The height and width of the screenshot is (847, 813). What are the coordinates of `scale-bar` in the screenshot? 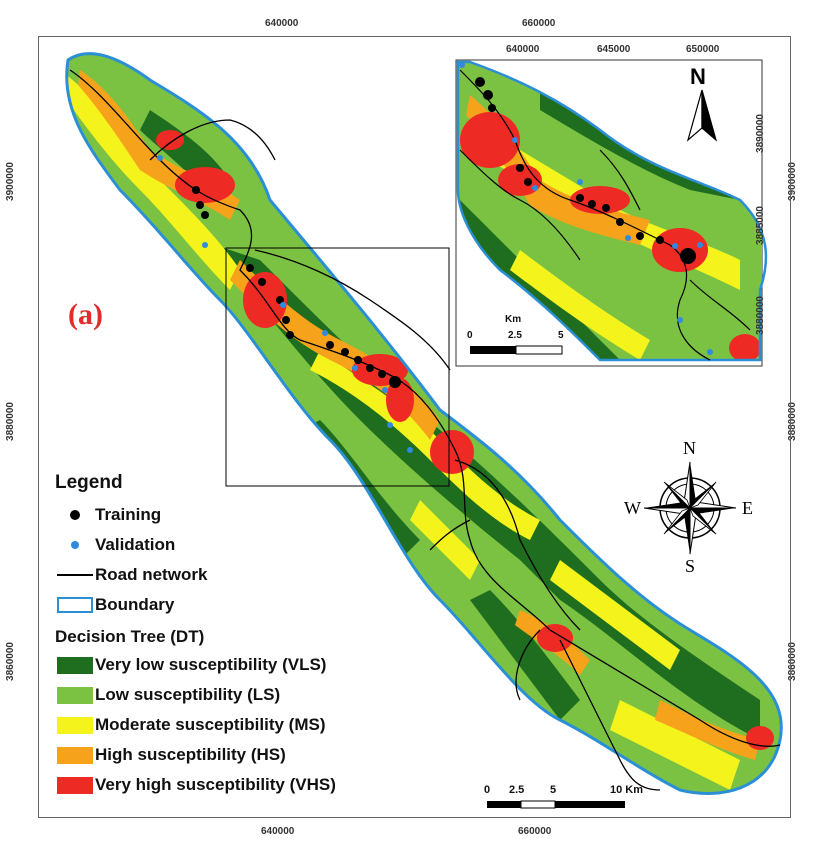 It's located at (556, 804).